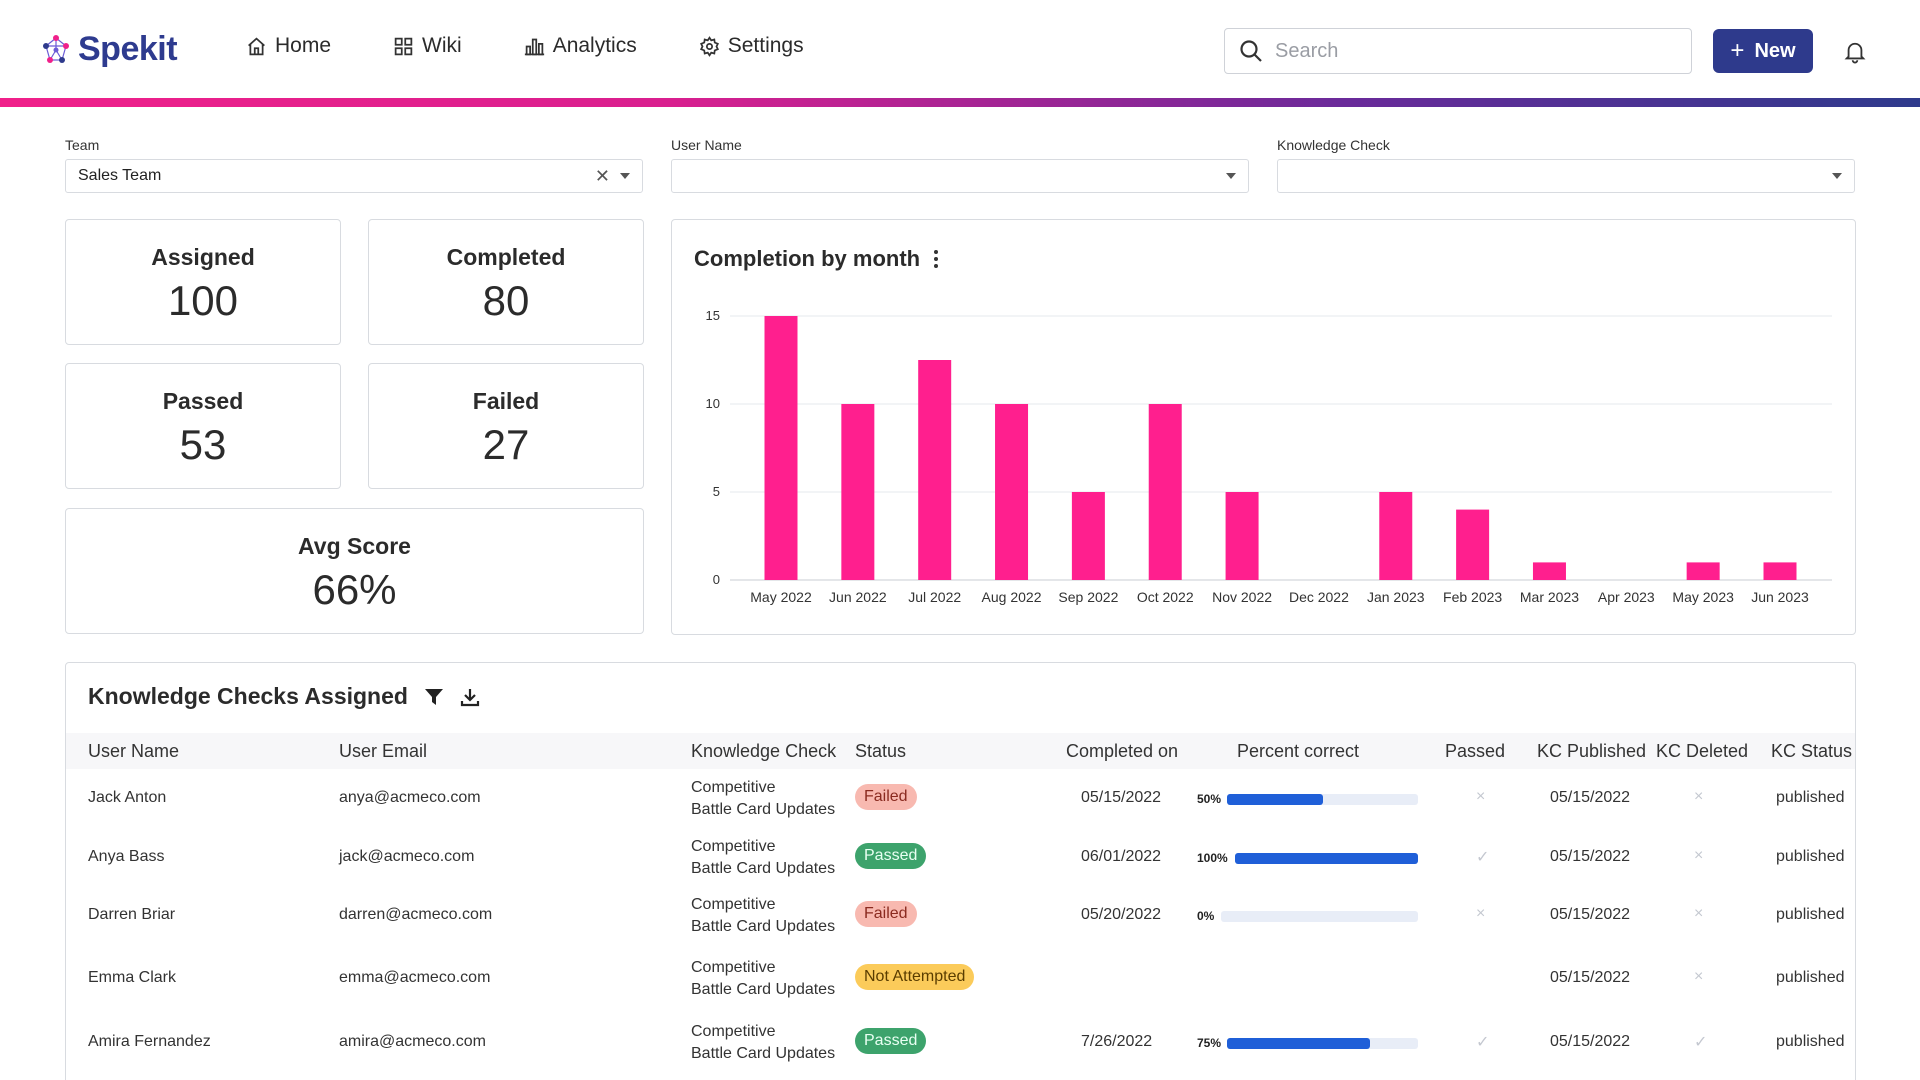 This screenshot has height=1080, width=1920. Describe the element at coordinates (881, 751) in the screenshot. I see `th-status: Status` at that location.